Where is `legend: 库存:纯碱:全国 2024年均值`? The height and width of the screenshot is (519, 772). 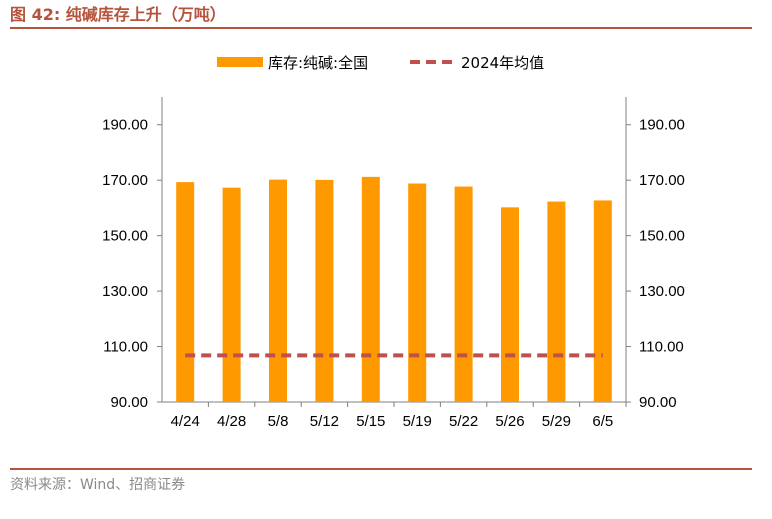
legend: 库存:纯碱:全国 2024年均值 is located at coordinates (380, 63).